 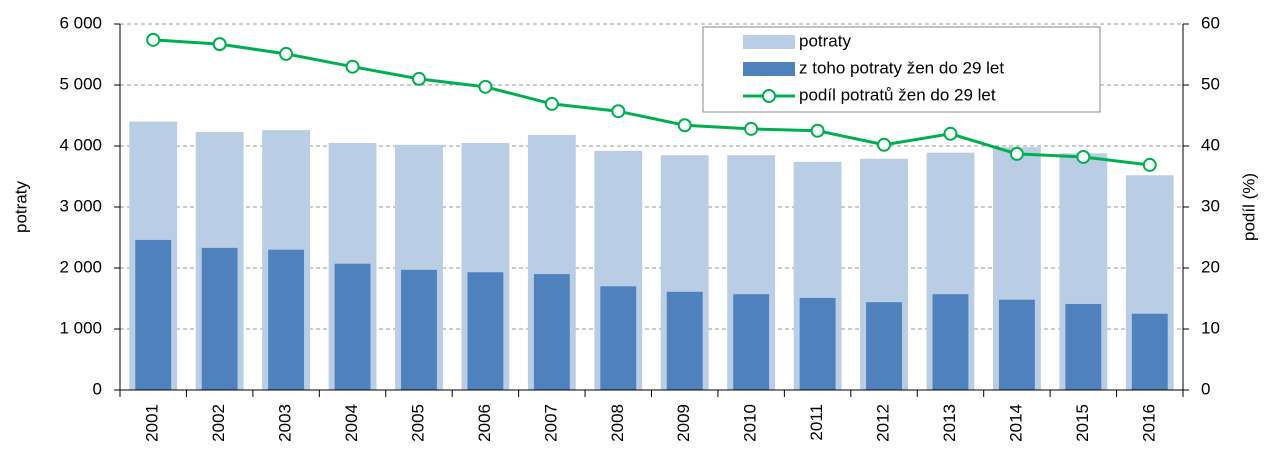 I want to click on y2-tick-label: 50, so click(x=1210, y=83).